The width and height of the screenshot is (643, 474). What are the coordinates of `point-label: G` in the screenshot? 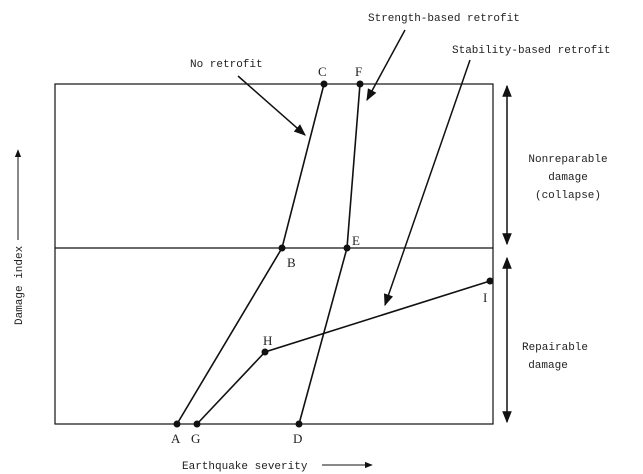 It's located at (195, 438).